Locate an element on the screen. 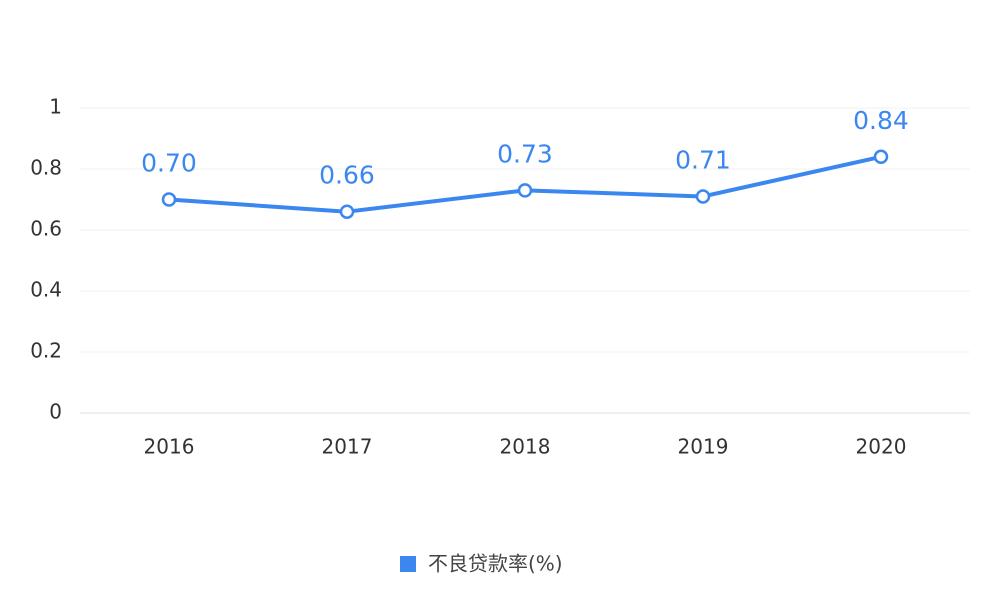  value-label: 0.73 is located at coordinates (525, 153).